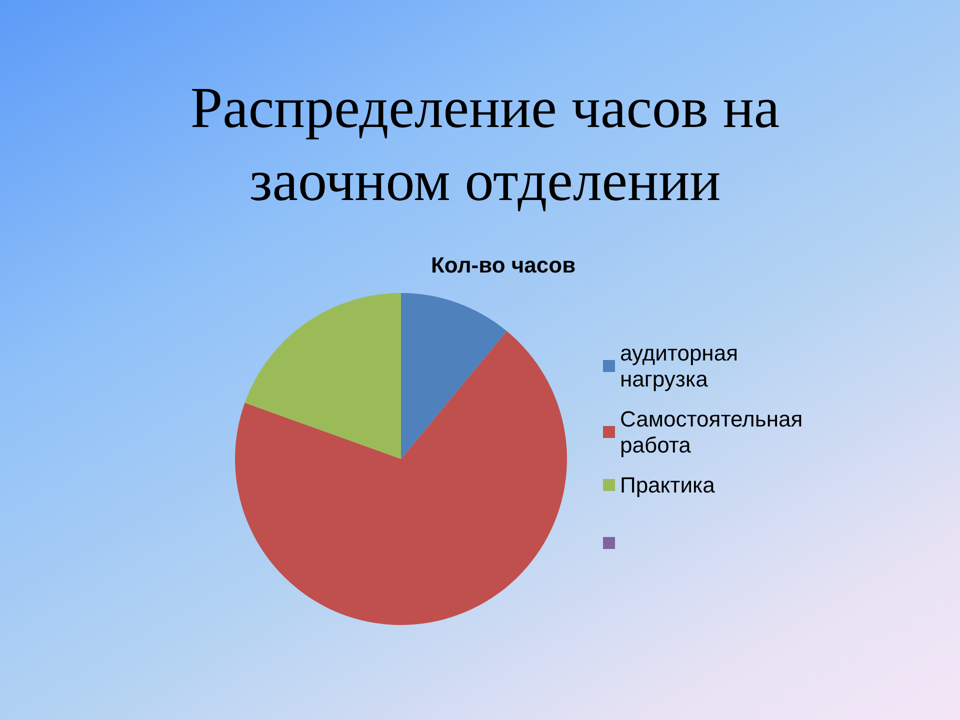 The image size is (960, 720). I want to click on legend-label: аудиторная нагрузка, so click(682, 366).